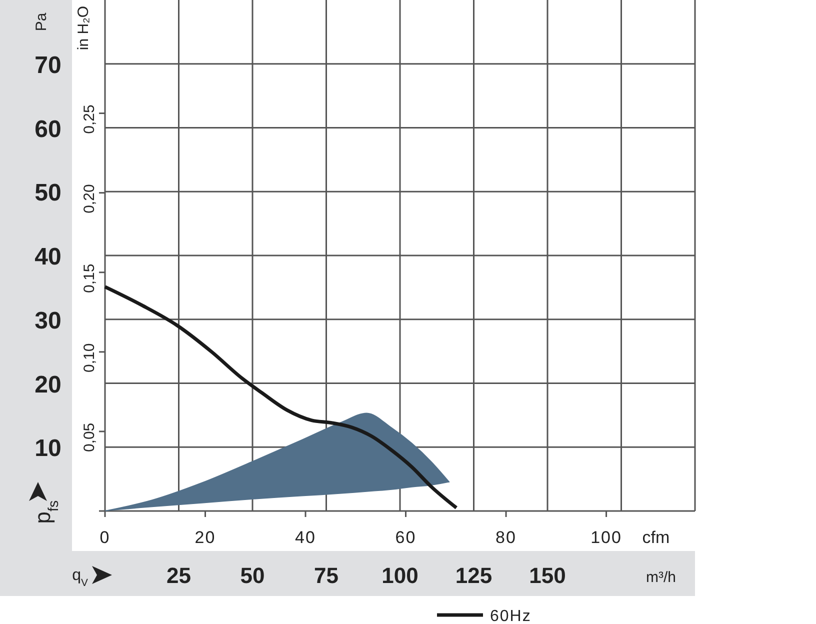 This screenshot has height=624, width=816. I want to click on x2-tick-label: 150, so click(547, 575).